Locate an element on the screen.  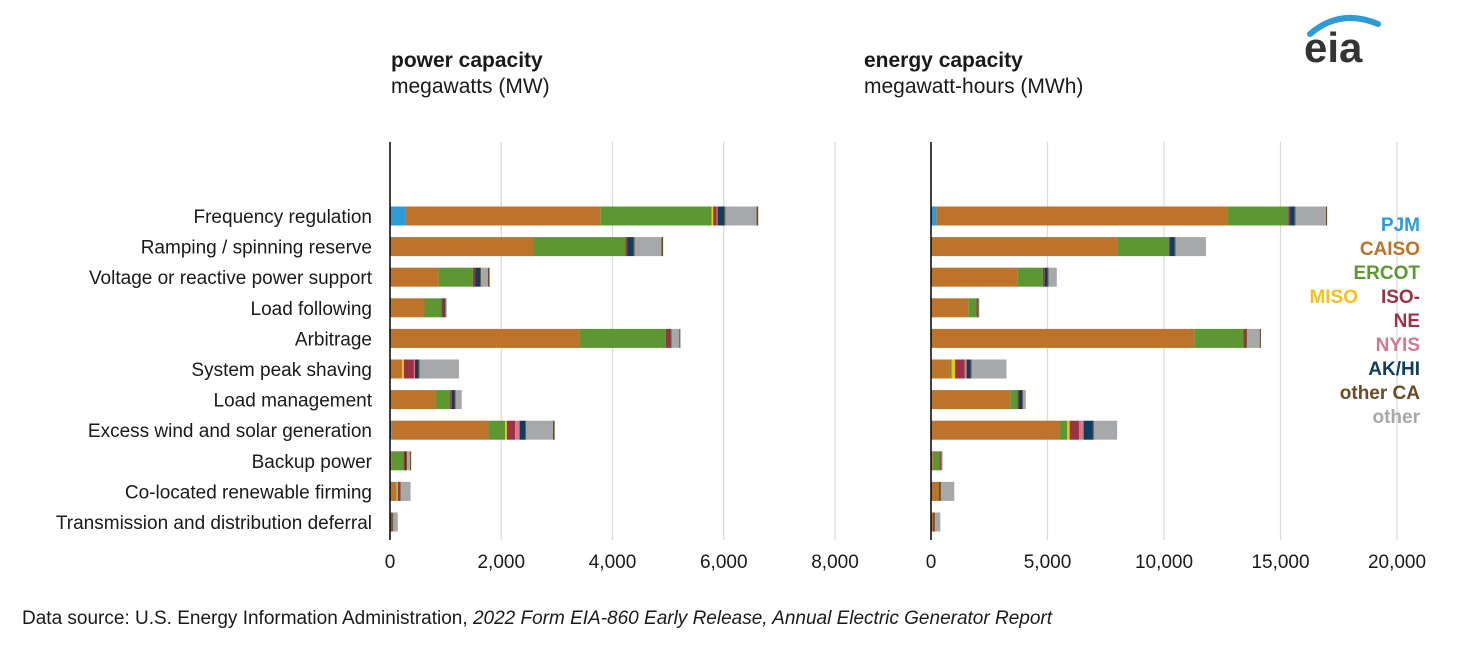
energy-tick-label: 20,000 is located at coordinates (1397, 562).